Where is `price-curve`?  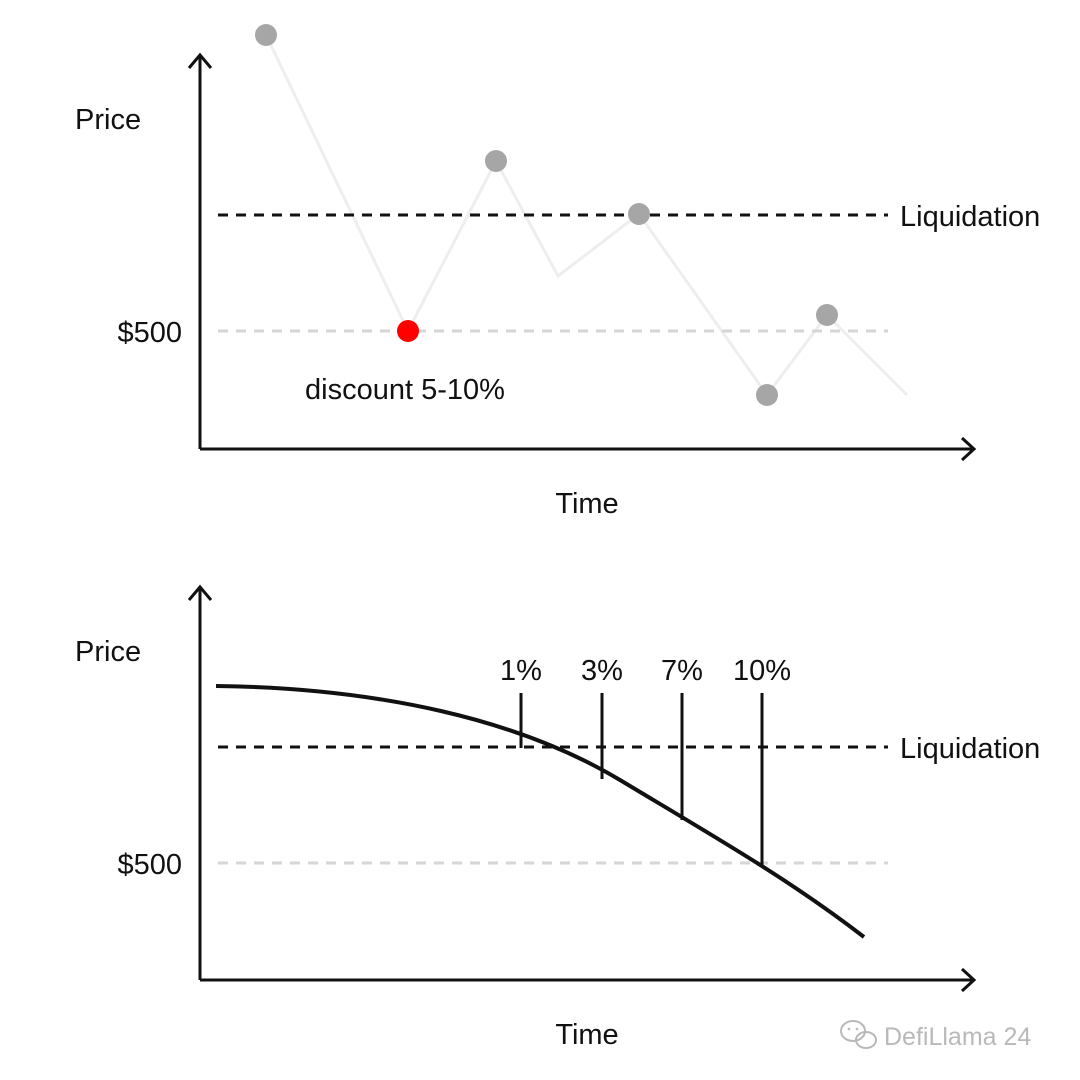
price-curve is located at coordinates (540, 811).